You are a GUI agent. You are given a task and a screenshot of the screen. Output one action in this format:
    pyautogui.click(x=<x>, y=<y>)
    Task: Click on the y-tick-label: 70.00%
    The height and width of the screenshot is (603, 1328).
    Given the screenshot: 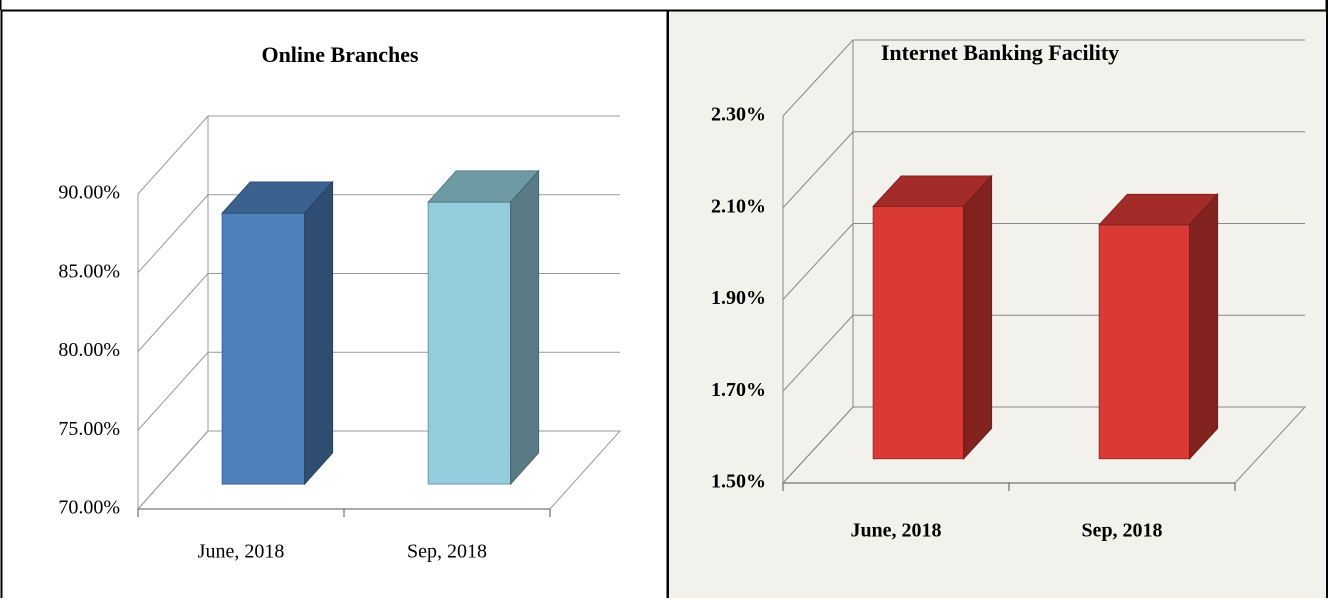 What is the action you would take?
    pyautogui.click(x=89, y=508)
    